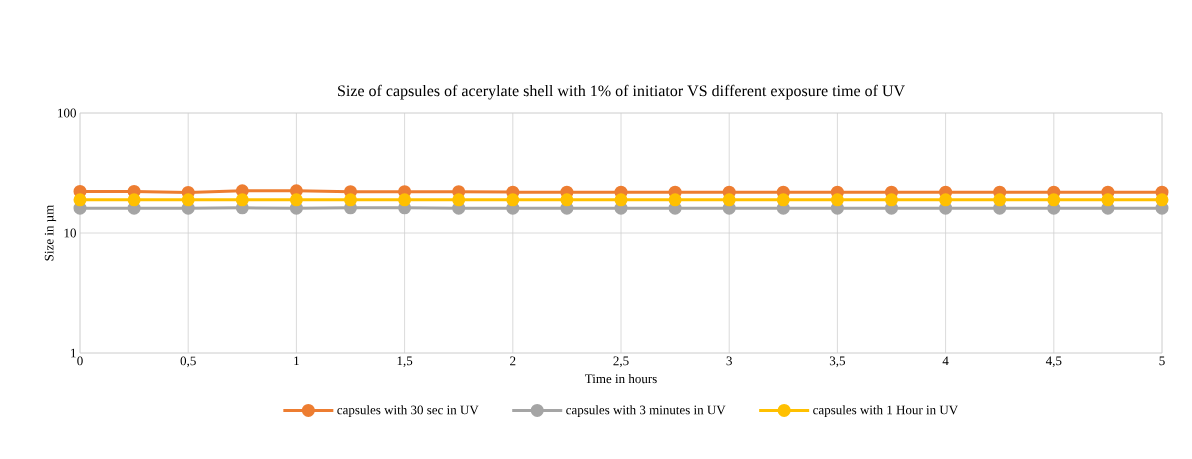  What do you see at coordinates (405, 362) in the screenshot?
I see `x-tick-label: 1,5` at bounding box center [405, 362].